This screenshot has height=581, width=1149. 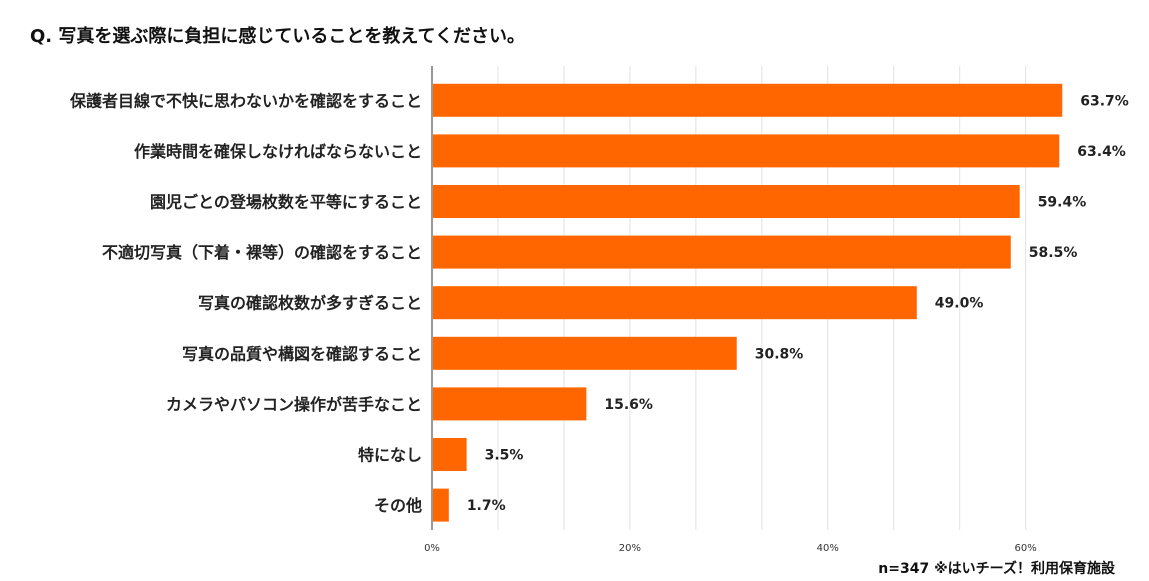 What do you see at coordinates (730, 548) in the screenshot?
I see `x-axis-ticks: 0% 20% 40% 60%` at bounding box center [730, 548].